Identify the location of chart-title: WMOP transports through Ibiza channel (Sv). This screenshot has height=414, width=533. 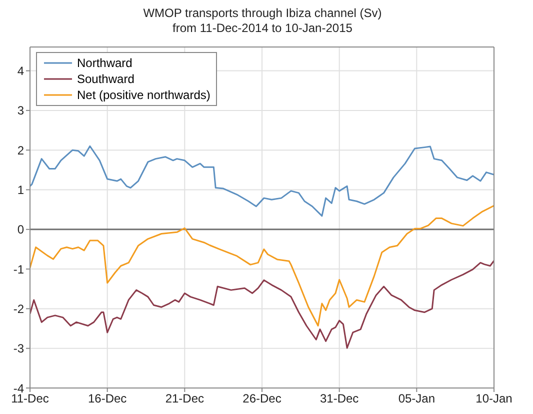
(262, 13).